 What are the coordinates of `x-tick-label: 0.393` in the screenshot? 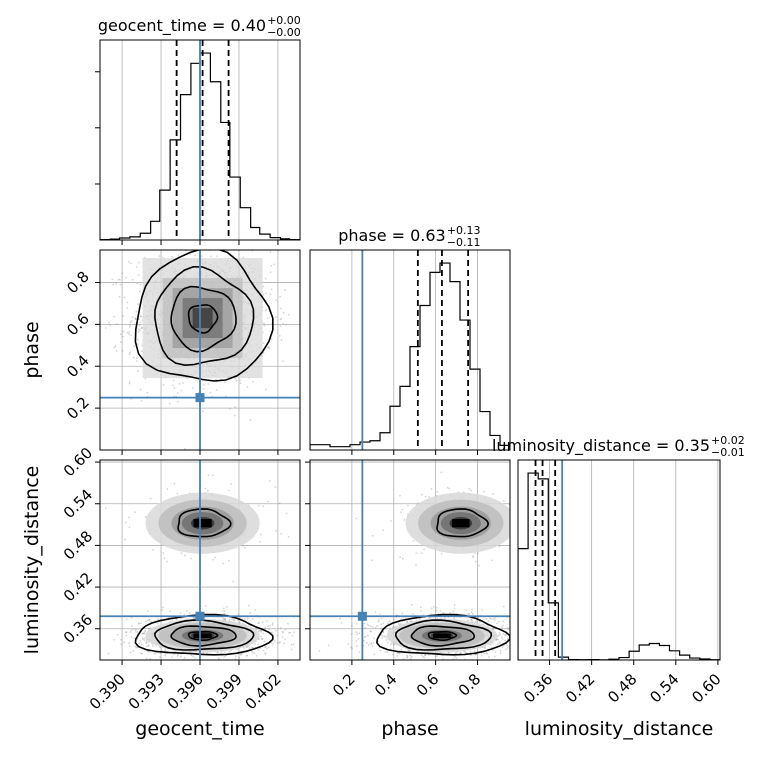 It's located at (146, 691).